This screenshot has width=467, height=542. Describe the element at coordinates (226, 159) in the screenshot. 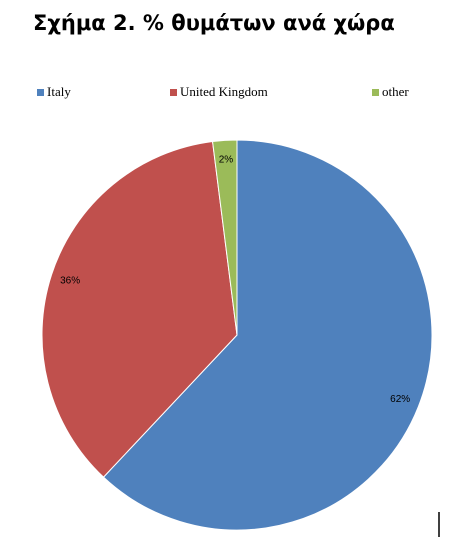

I see `data-label: 2%` at that location.